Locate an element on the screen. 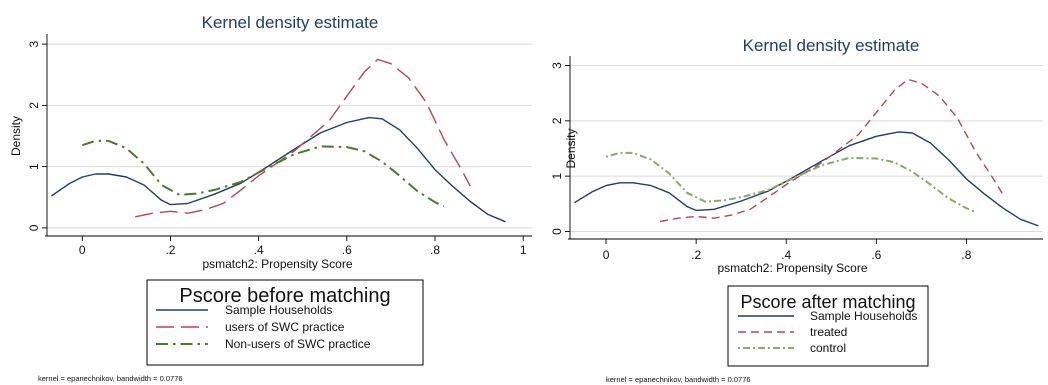 The height and width of the screenshot is (385, 1048). legend-title: Pscore before matching is located at coordinates (284, 296).